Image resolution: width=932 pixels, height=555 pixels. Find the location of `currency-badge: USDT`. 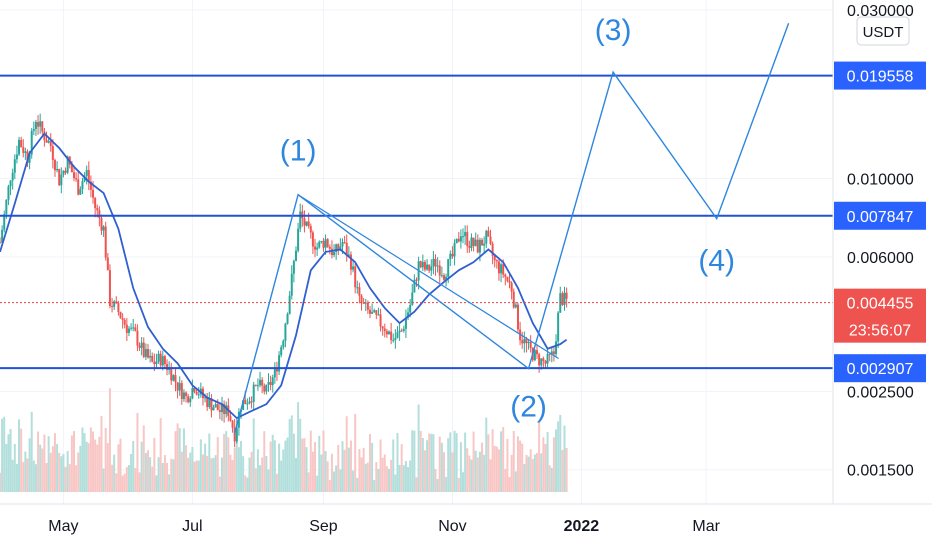

currency-badge: USDT is located at coordinates (883, 31).